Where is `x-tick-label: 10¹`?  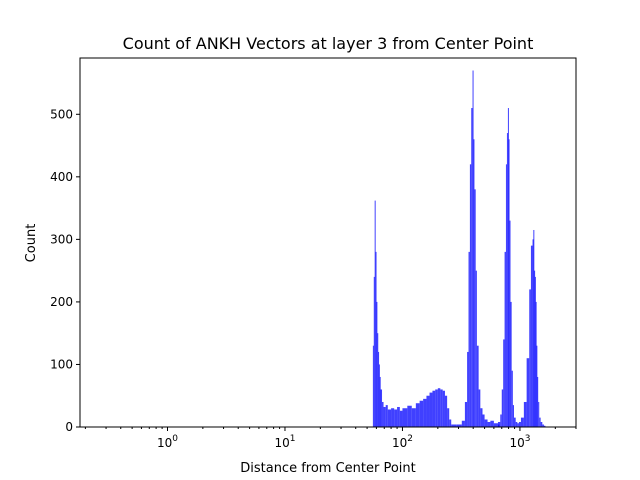
x-tick-label: 10¹ is located at coordinates (284, 442).